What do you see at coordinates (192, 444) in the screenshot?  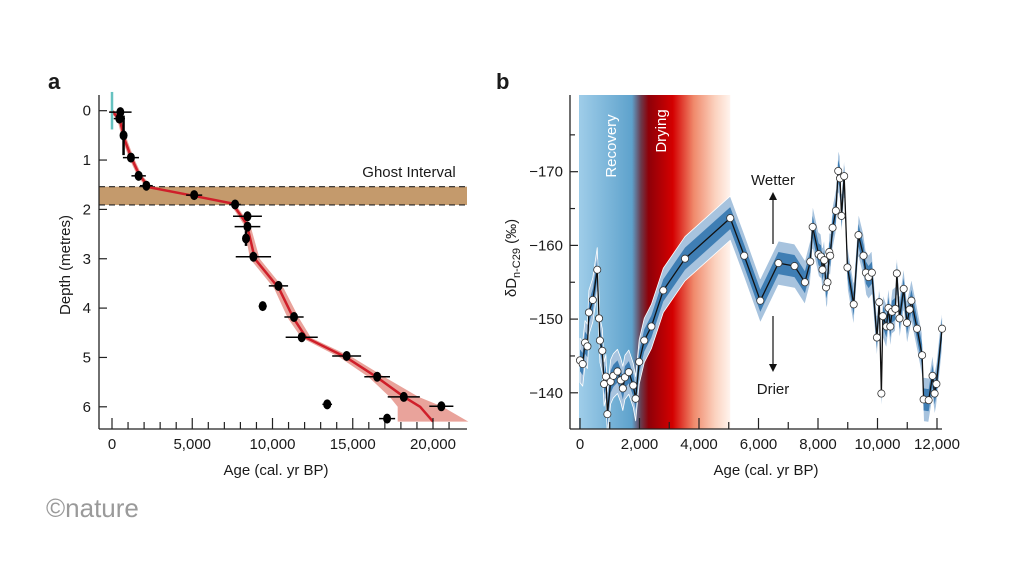 I see `x-tick-label-a: 5,000` at bounding box center [192, 444].